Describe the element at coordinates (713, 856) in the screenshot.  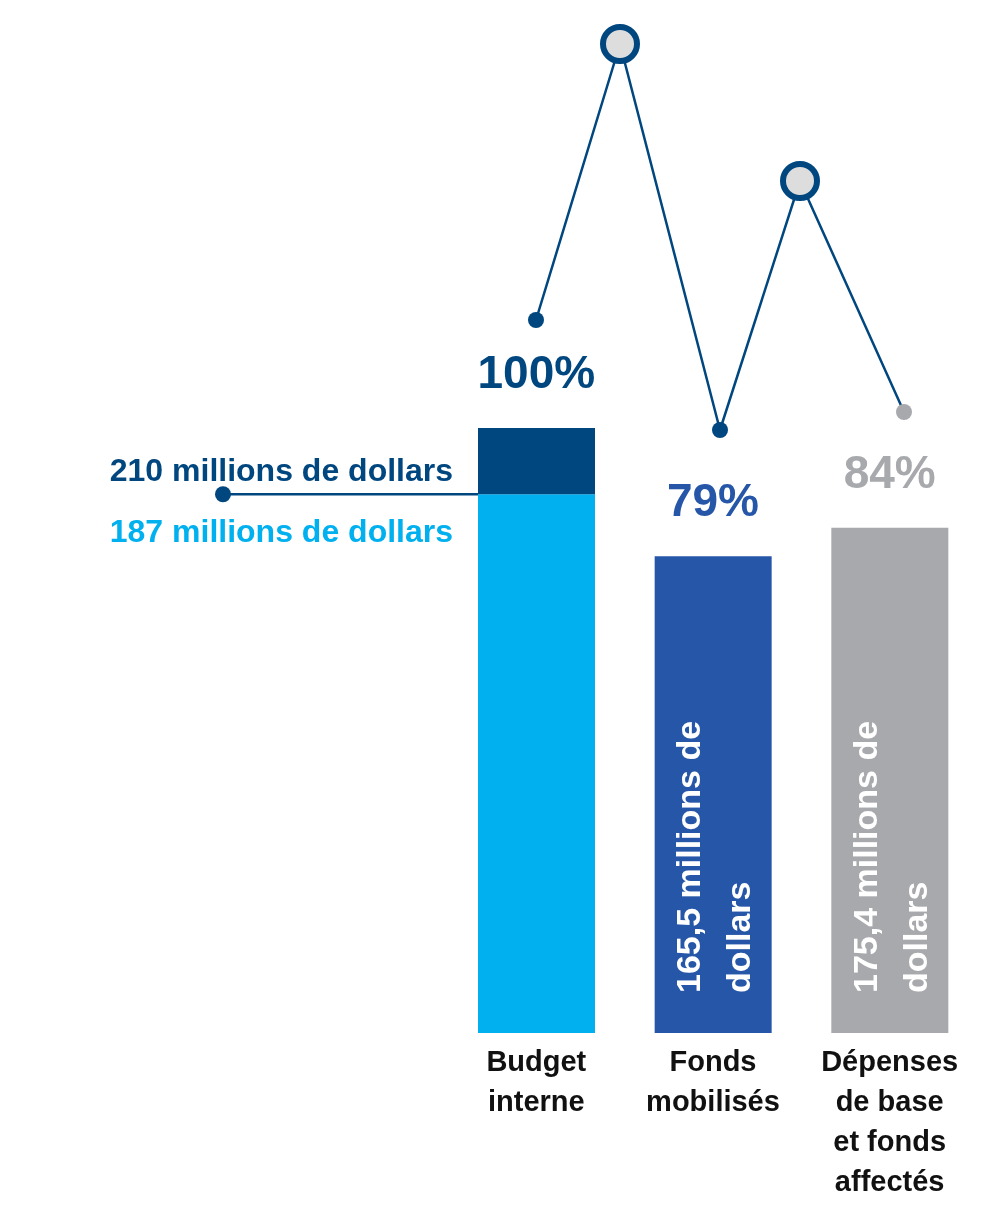
I see `data-label: 165,5 millions de dollars` at that location.